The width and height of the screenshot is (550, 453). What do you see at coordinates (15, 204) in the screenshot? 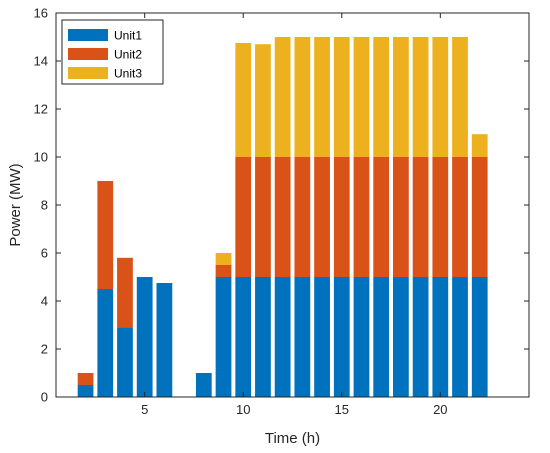
I see `y-axis-label: Power (MW)` at bounding box center [15, 204].